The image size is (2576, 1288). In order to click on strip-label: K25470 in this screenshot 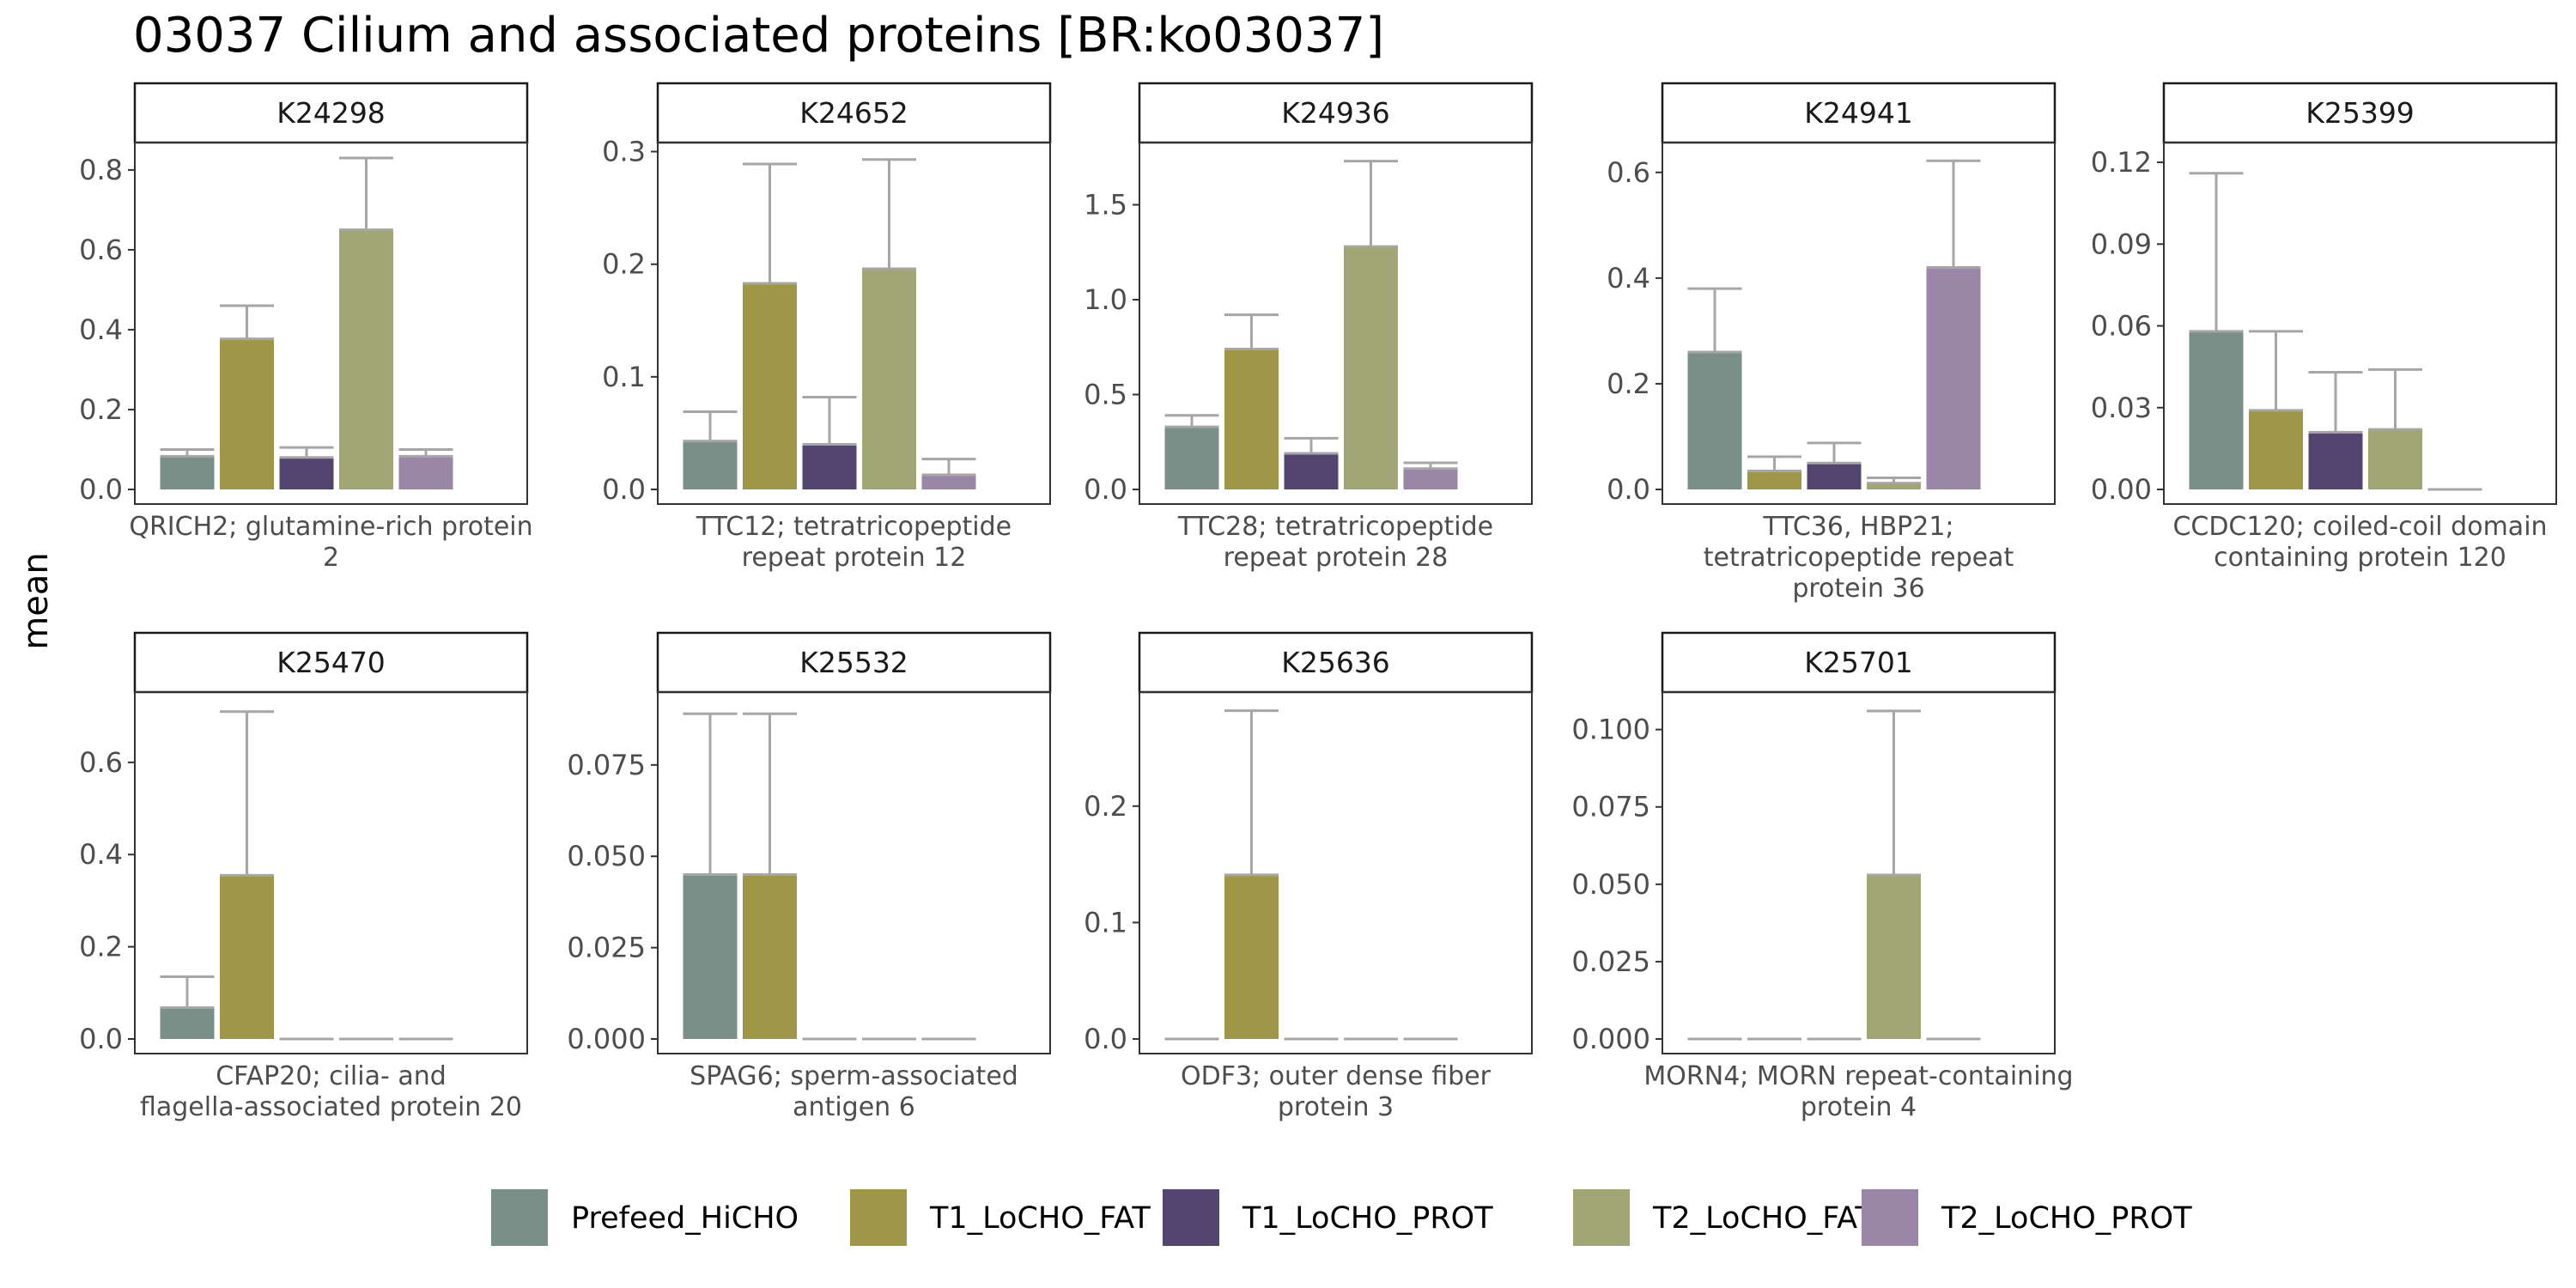, I will do `click(331, 662)`.